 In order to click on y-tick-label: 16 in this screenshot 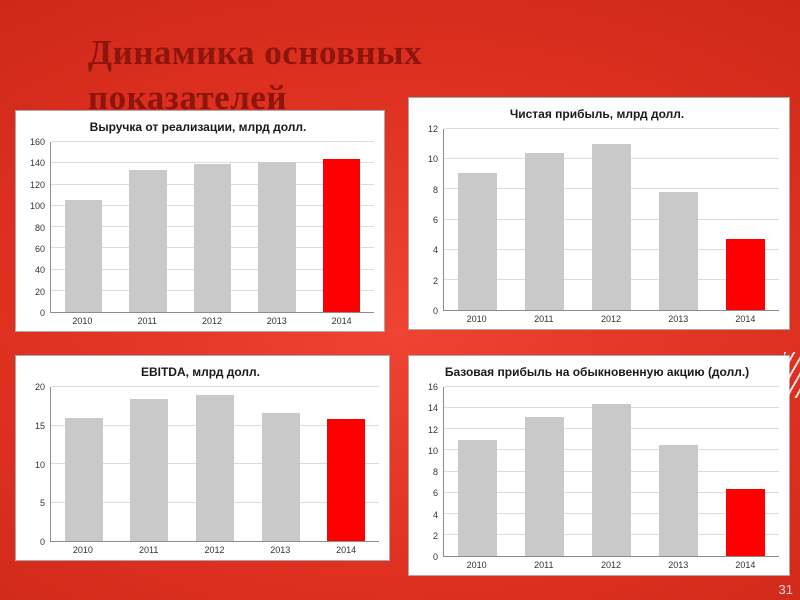, I will do `click(432, 387)`.